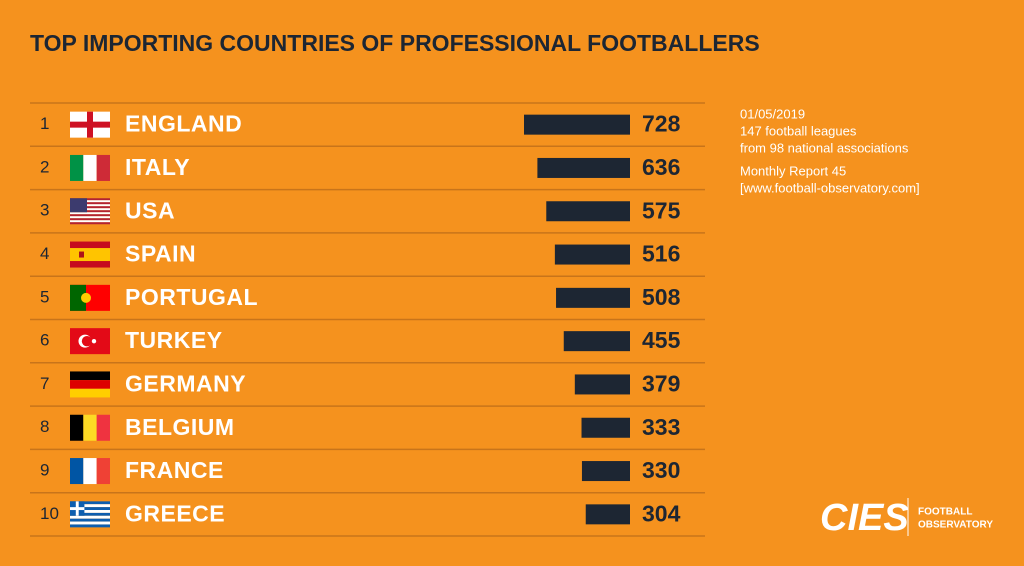 Image resolution: width=1024 pixels, height=566 pixels. I want to click on rank: 4, so click(44, 253).